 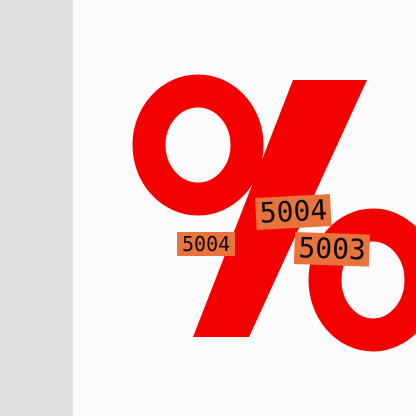 What do you see at coordinates (332, 249) in the screenshot?
I see `ocr-tag: 5003` at bounding box center [332, 249].